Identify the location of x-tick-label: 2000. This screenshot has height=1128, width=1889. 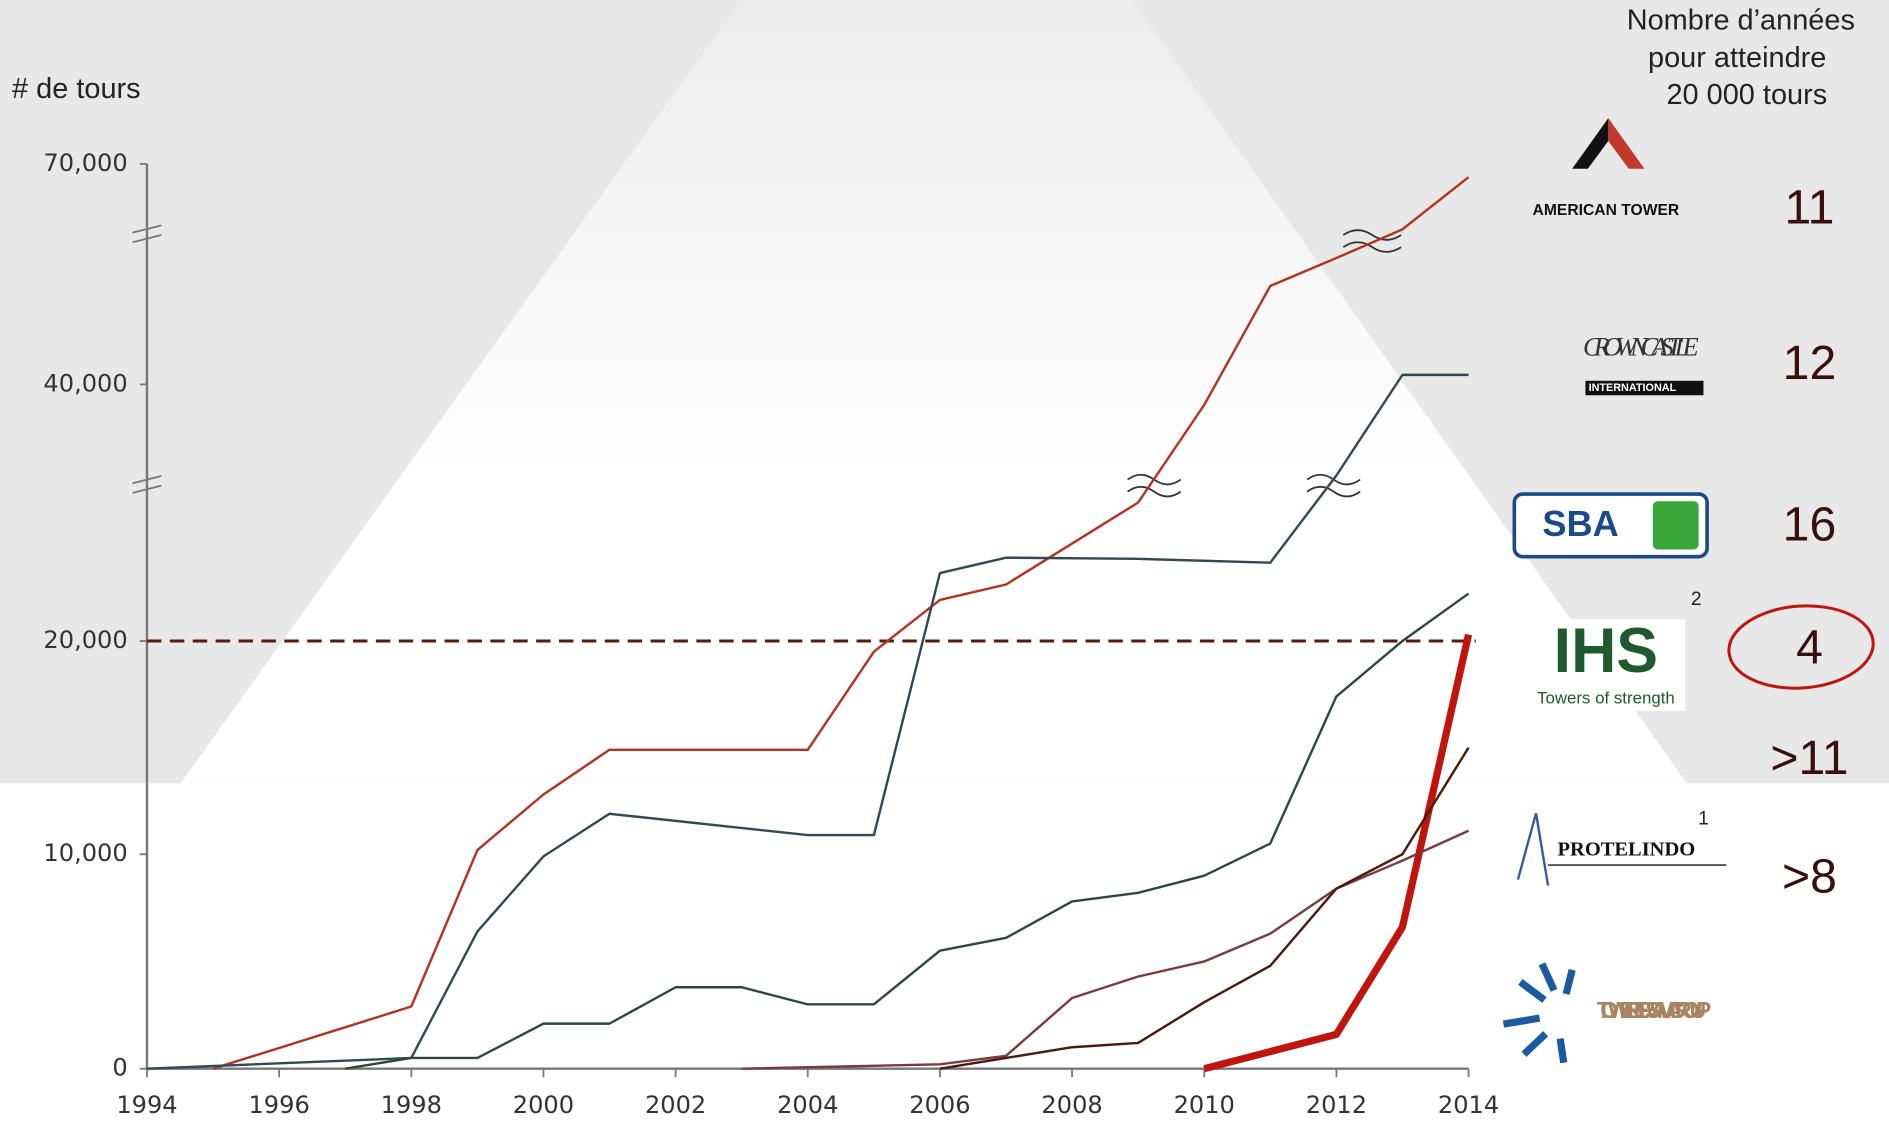
(543, 1105).